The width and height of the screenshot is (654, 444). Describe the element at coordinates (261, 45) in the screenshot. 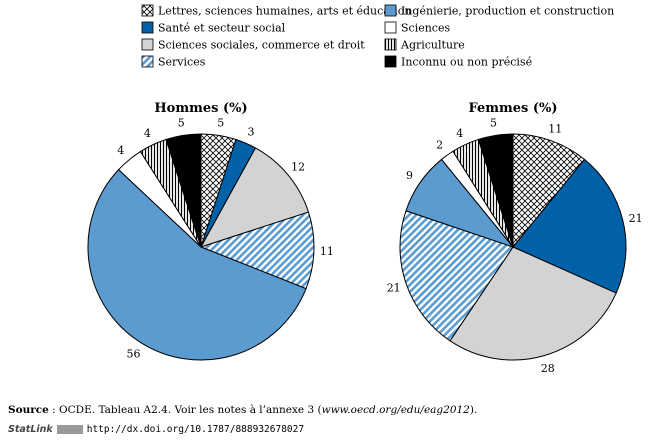

I see `legend-label-sciences-sociales-commerce-et-droit: Sciences sociales, commerce et droit` at that location.